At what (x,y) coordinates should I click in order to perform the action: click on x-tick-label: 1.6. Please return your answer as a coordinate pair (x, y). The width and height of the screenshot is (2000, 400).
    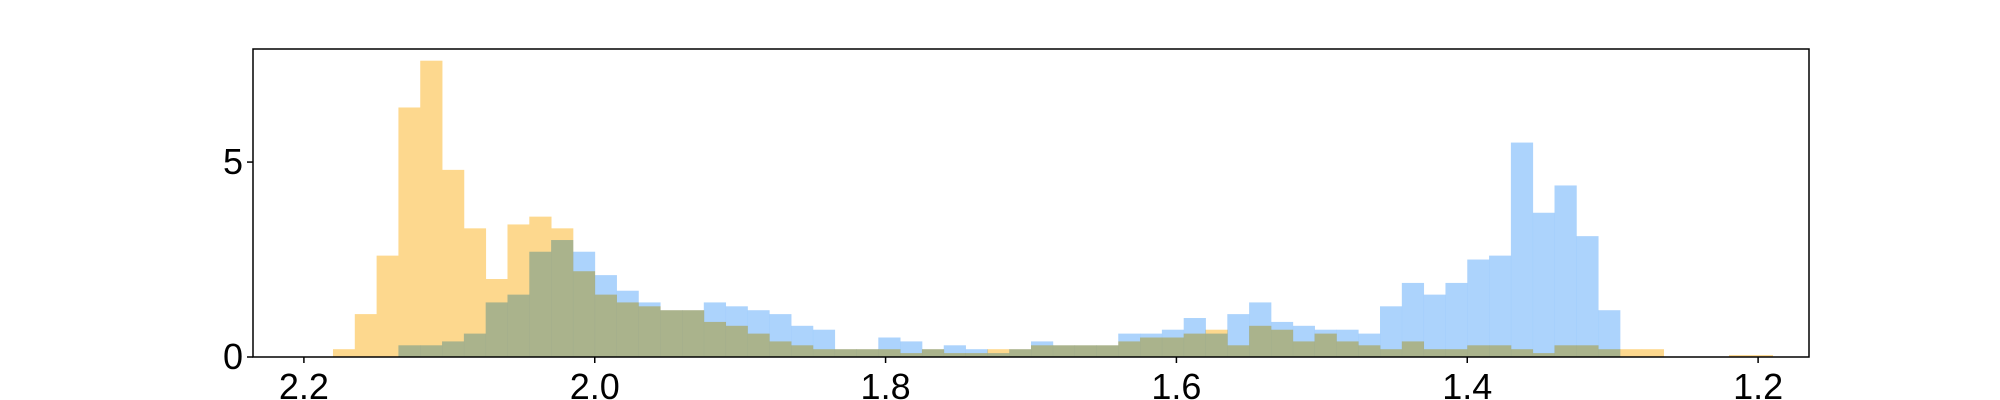
    Looking at the image, I should click on (1176, 383).